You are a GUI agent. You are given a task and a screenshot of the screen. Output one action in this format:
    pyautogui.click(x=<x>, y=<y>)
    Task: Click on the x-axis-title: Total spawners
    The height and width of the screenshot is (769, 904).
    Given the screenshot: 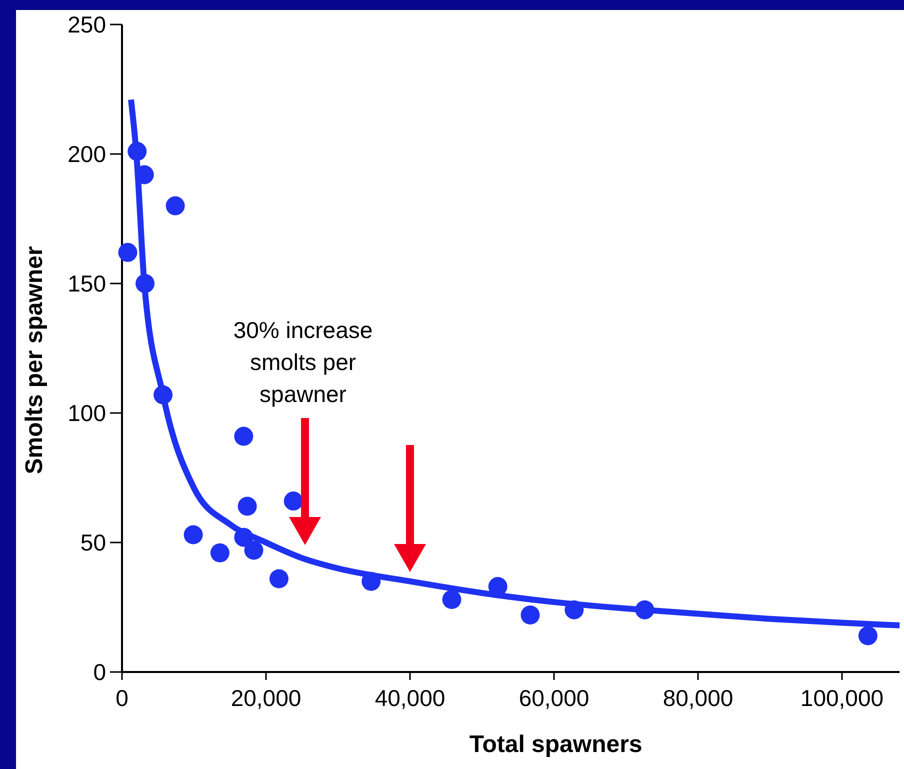 What is the action you would take?
    pyautogui.click(x=555, y=744)
    